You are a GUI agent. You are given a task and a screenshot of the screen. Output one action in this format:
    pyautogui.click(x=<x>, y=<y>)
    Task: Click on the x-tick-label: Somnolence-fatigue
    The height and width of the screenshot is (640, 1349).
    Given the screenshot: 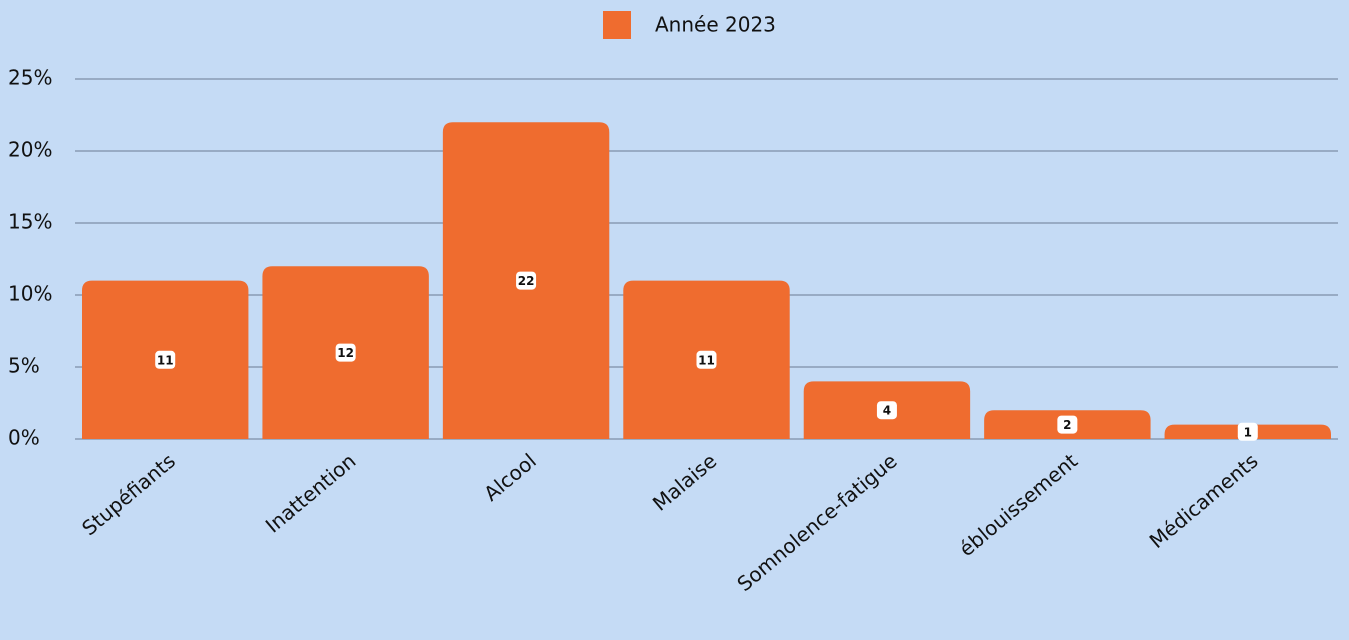 What is the action you would take?
    pyautogui.click(x=816, y=522)
    